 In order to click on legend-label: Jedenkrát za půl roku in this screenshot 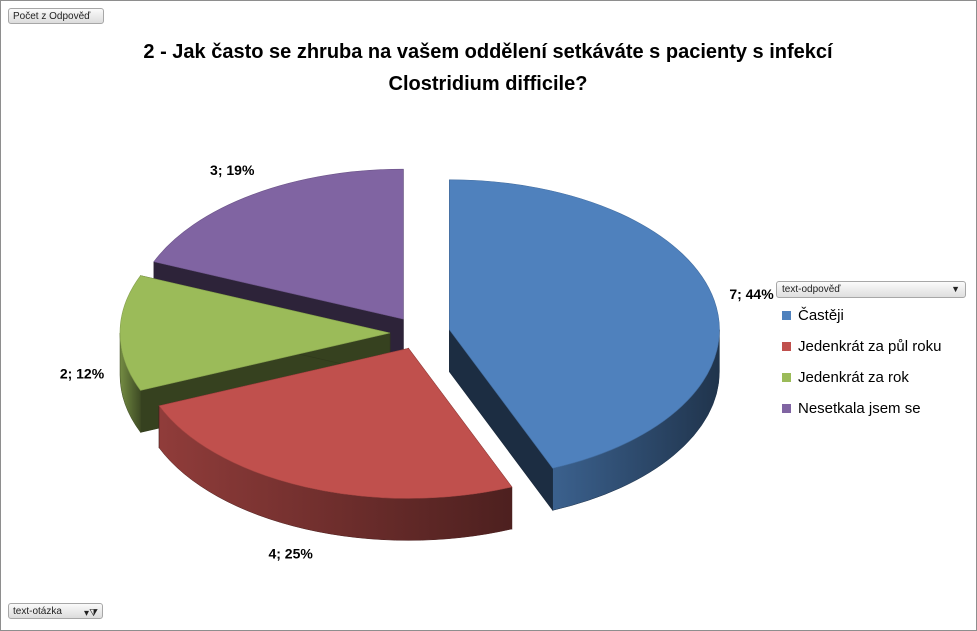, I will do `click(870, 346)`.